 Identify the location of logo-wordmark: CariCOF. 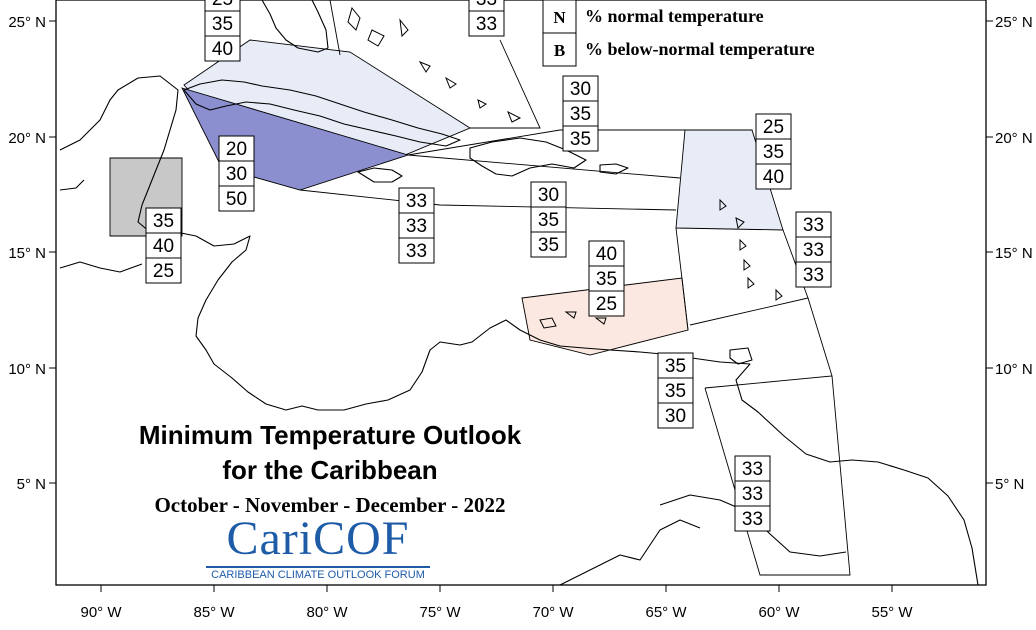
(318, 538).